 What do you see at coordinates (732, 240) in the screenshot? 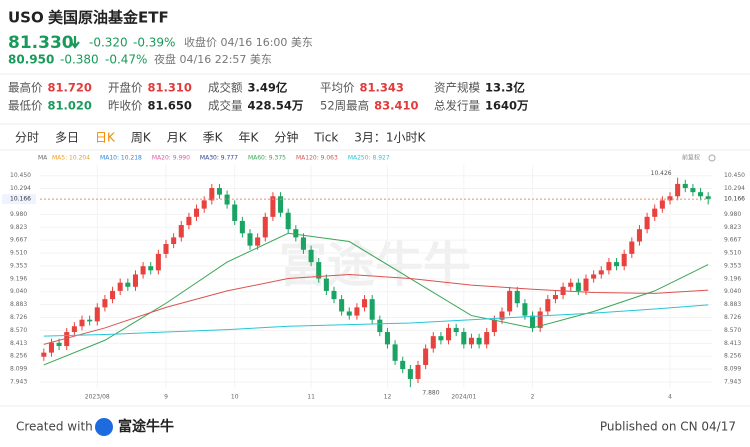
I see `y-tick-label: 9.667` at bounding box center [732, 240].